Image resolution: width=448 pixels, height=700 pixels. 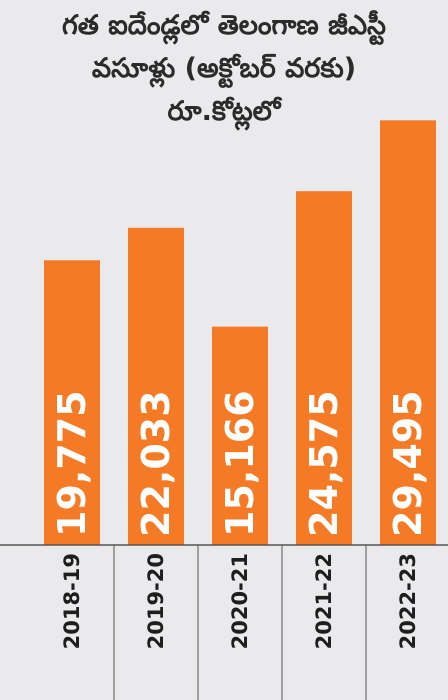 What do you see at coordinates (408, 601) in the screenshot?
I see `x-tick-label: 2022-23` at bounding box center [408, 601].